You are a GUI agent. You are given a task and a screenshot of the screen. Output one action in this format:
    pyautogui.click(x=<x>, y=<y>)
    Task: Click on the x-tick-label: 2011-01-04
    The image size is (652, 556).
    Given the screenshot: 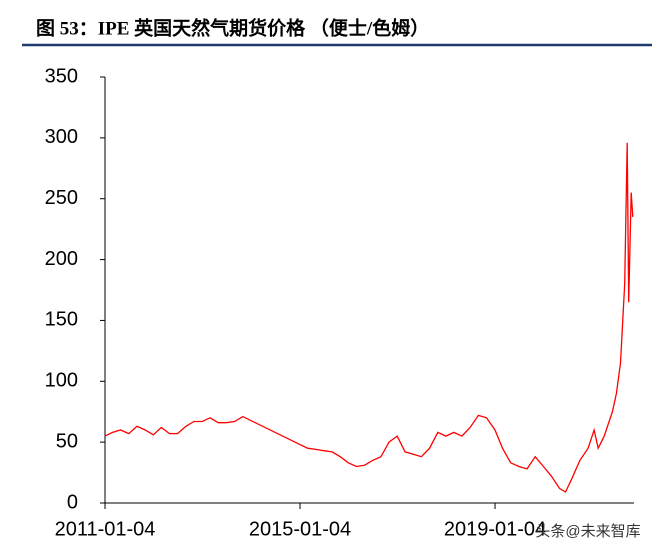 What is the action you would take?
    pyautogui.click(x=105, y=529)
    